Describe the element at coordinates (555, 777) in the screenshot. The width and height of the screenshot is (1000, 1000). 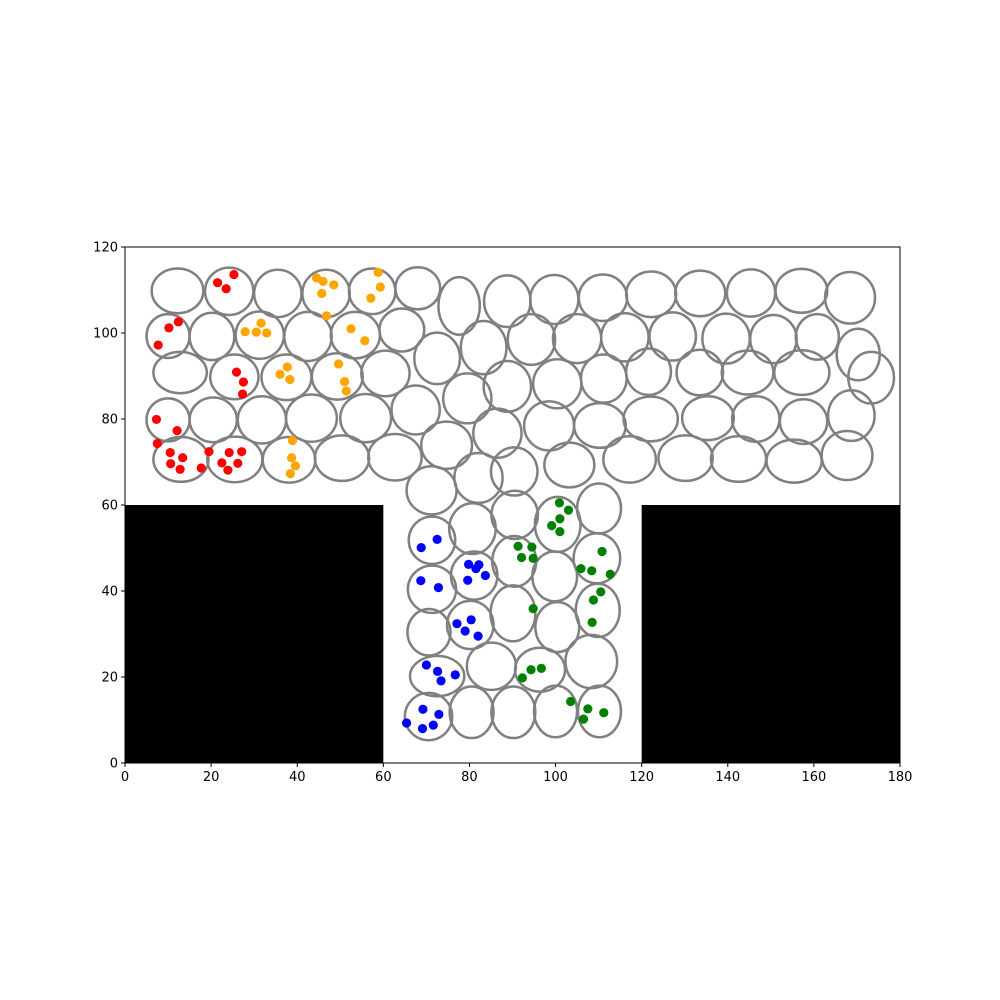
I see `x-tick-label: 100` at that location.